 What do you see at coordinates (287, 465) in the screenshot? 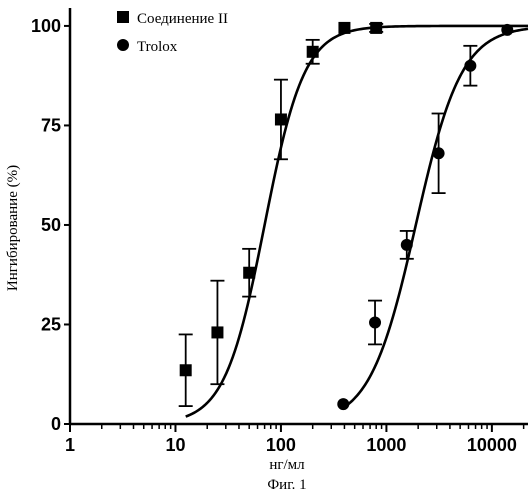
I see `x-axis-title: нг/мл` at bounding box center [287, 465].